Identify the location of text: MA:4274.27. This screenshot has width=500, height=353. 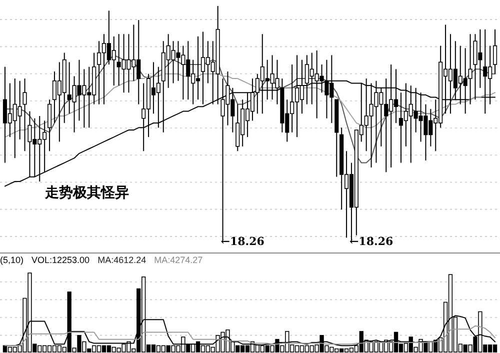
(178, 260).